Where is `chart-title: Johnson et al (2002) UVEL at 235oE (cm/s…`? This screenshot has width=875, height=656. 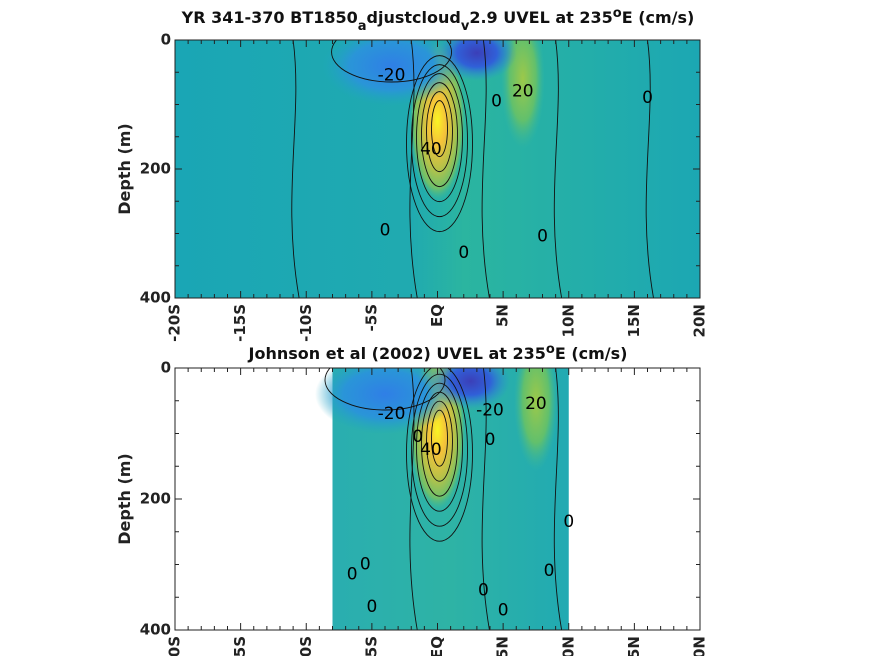 chart-title: Johnson et al (2002) UVEL at 235oE (cm/s… is located at coordinates (438, 352).